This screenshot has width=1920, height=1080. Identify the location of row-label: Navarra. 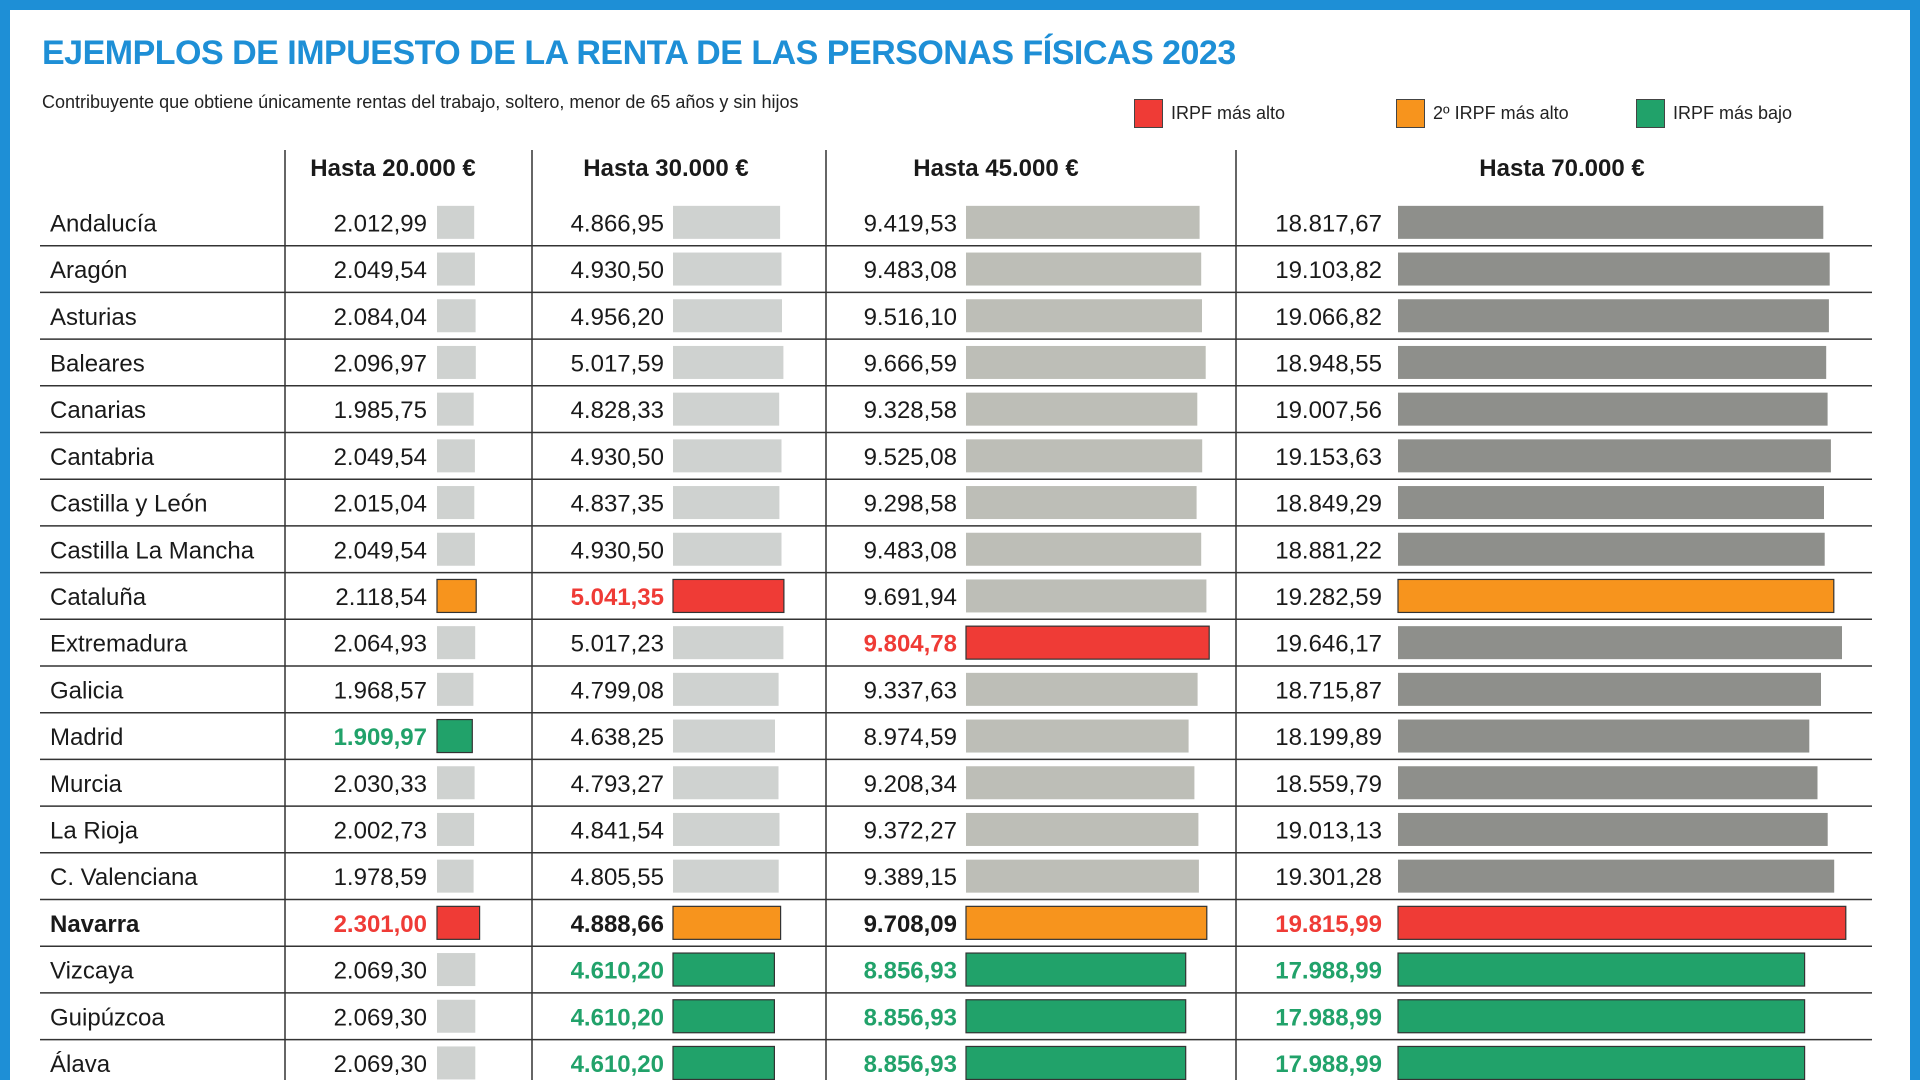
(95, 924).